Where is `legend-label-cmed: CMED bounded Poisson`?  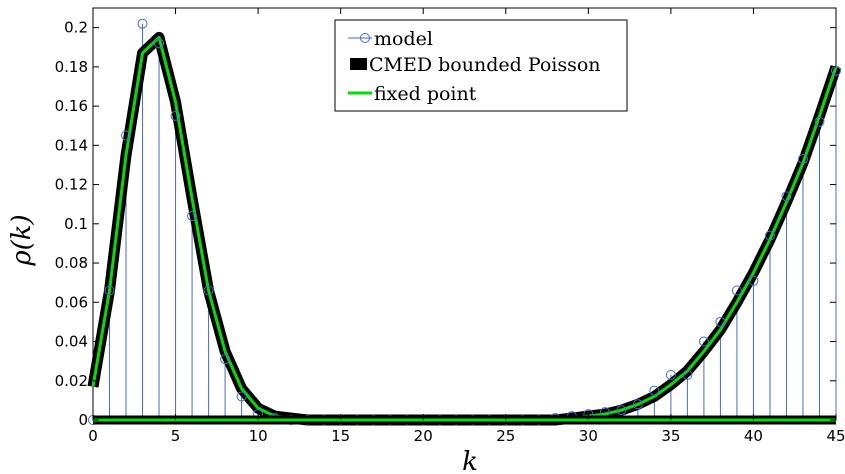
legend-label-cmed: CMED bounded Poisson is located at coordinates (485, 65).